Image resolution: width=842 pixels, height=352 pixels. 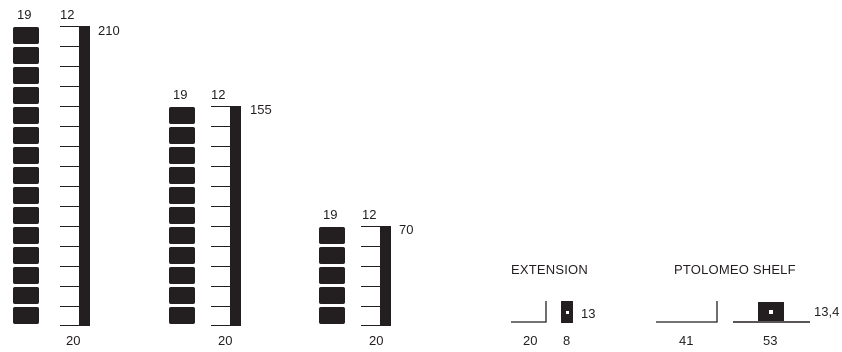 What do you see at coordinates (567, 340) in the screenshot?
I see `extension-width-label: 8` at bounding box center [567, 340].